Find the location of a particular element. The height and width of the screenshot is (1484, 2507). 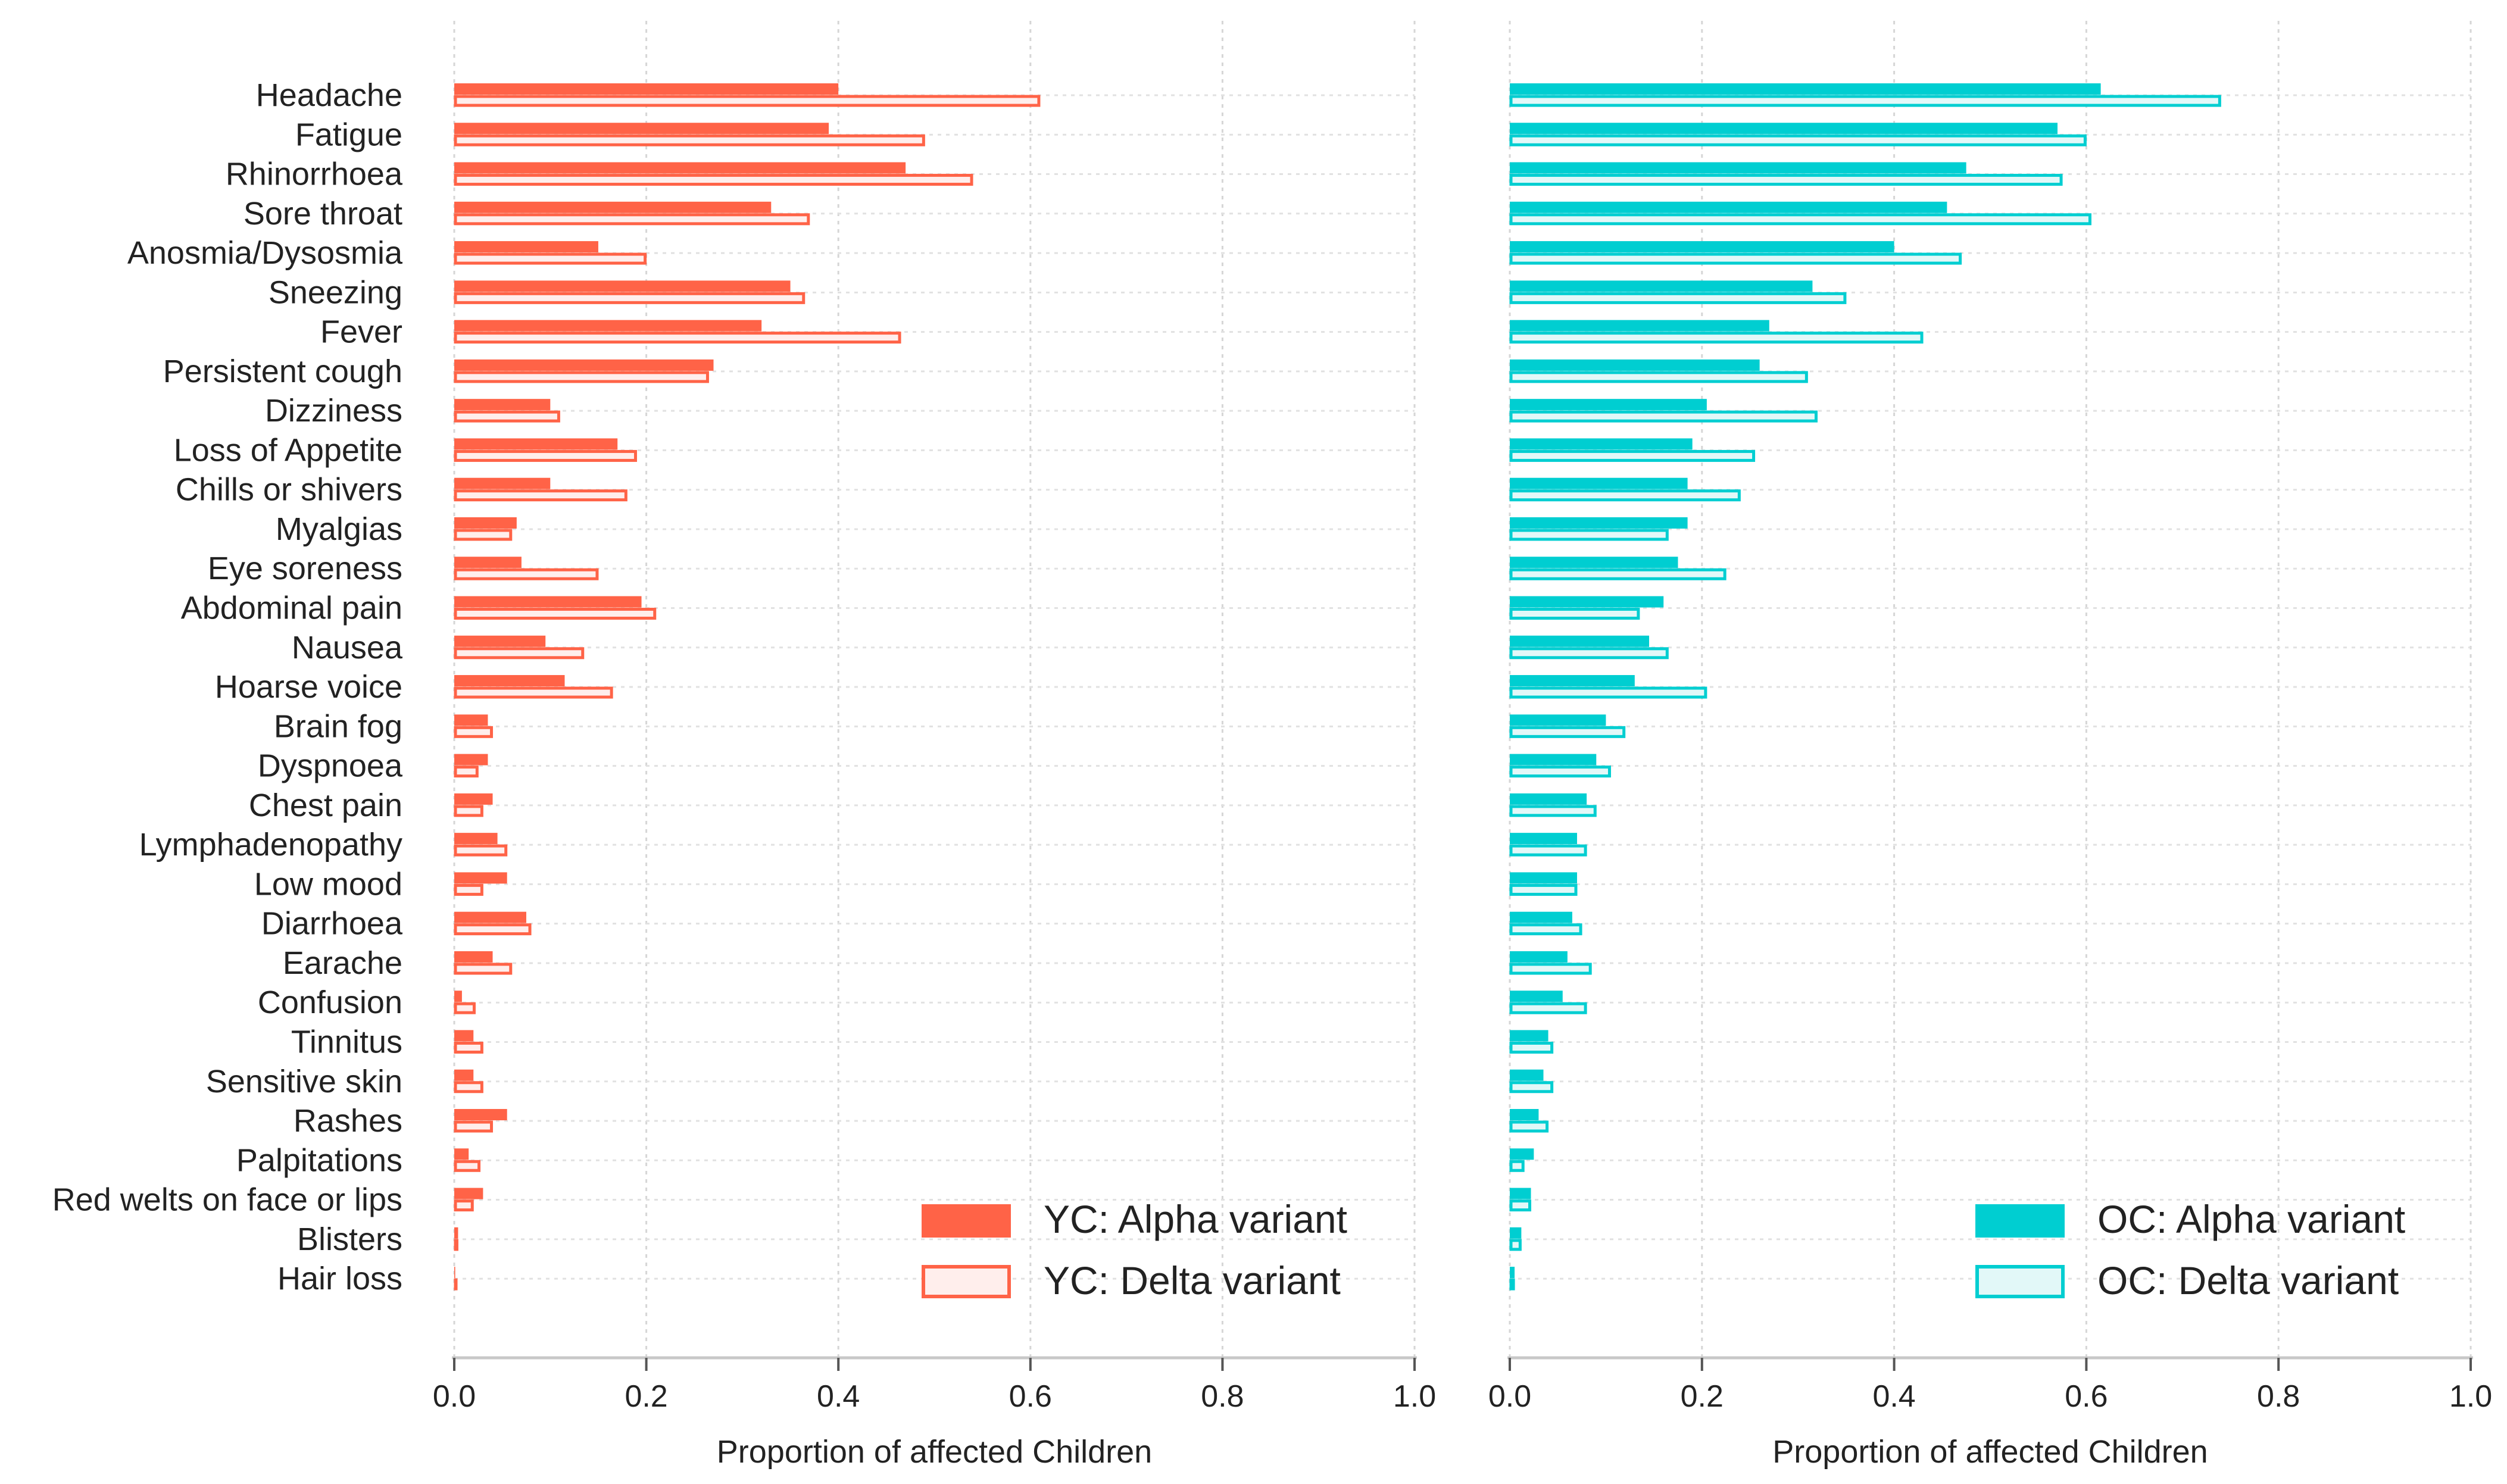

category-label: Palpitations is located at coordinates (319, 1160).